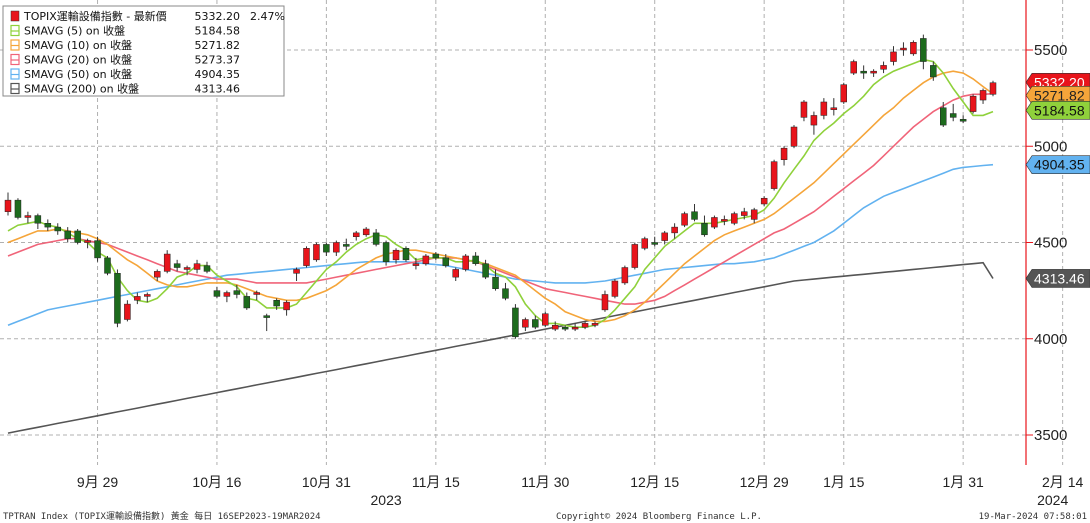 This screenshot has width=1090, height=523. Describe the element at coordinates (545, 482) in the screenshot. I see `x-tick-label: 11月 30` at that location.